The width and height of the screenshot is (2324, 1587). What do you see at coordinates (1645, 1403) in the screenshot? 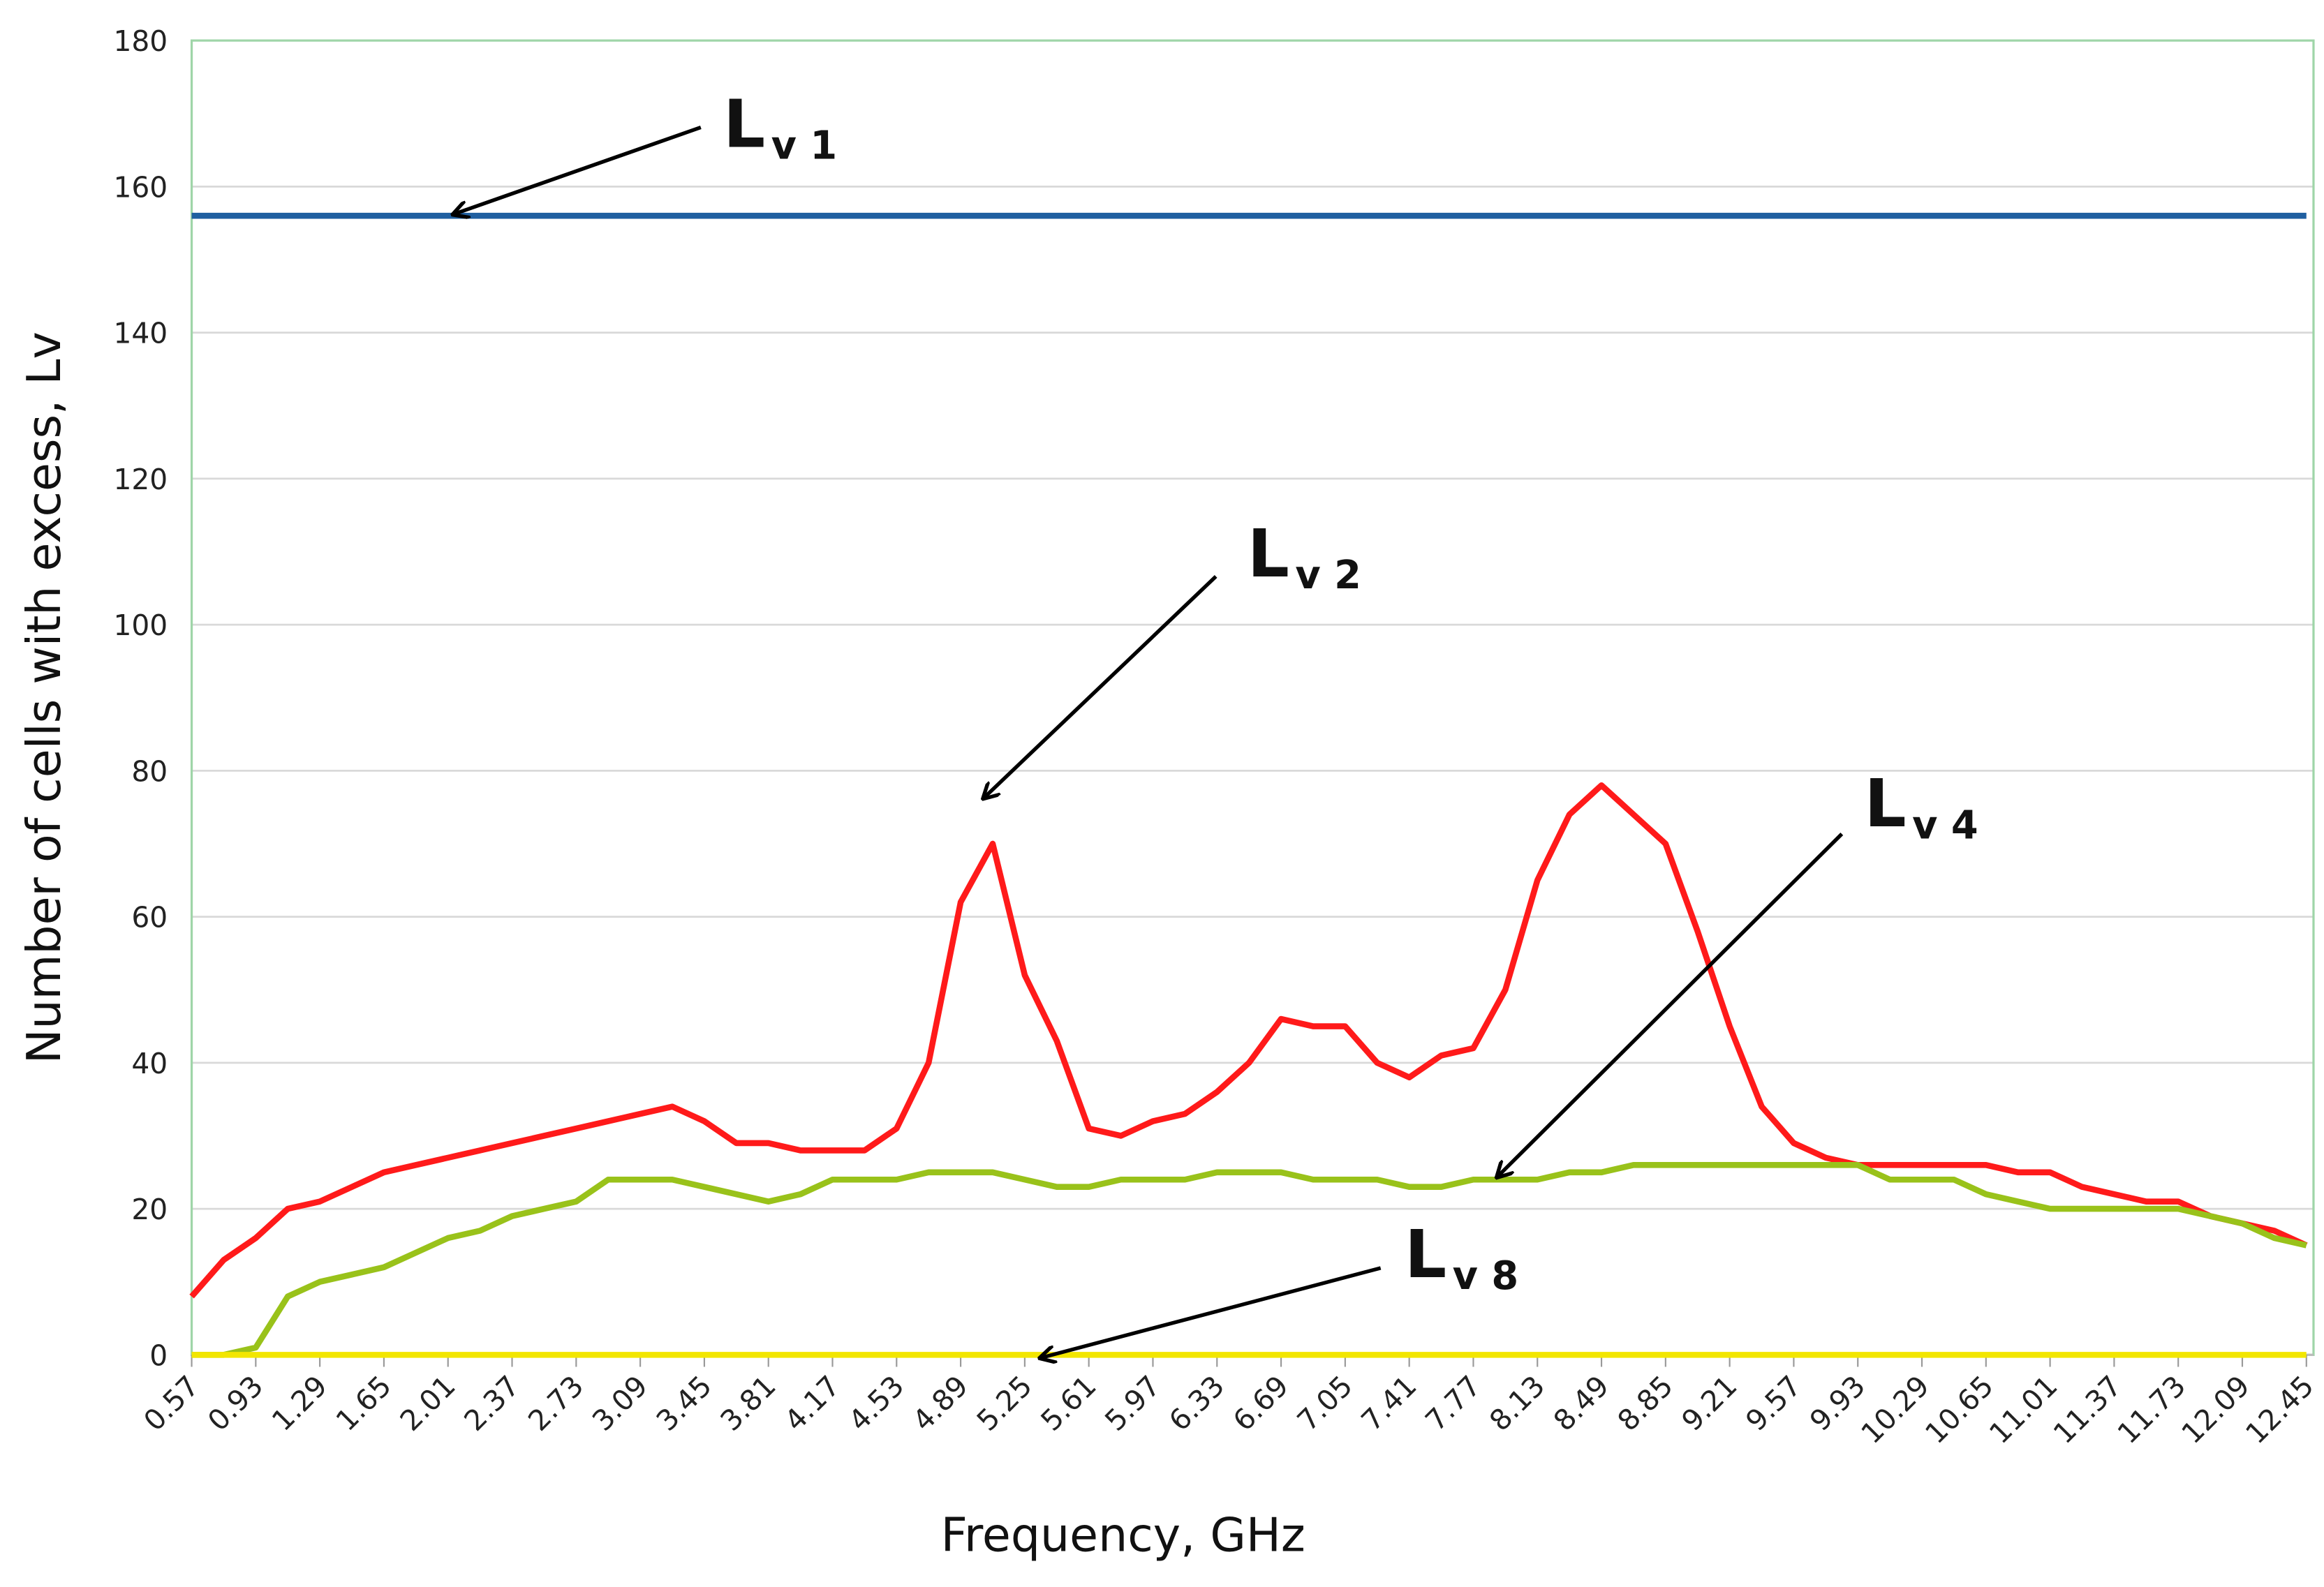
I see `x-tick-label: 8.85` at bounding box center [1645, 1403].